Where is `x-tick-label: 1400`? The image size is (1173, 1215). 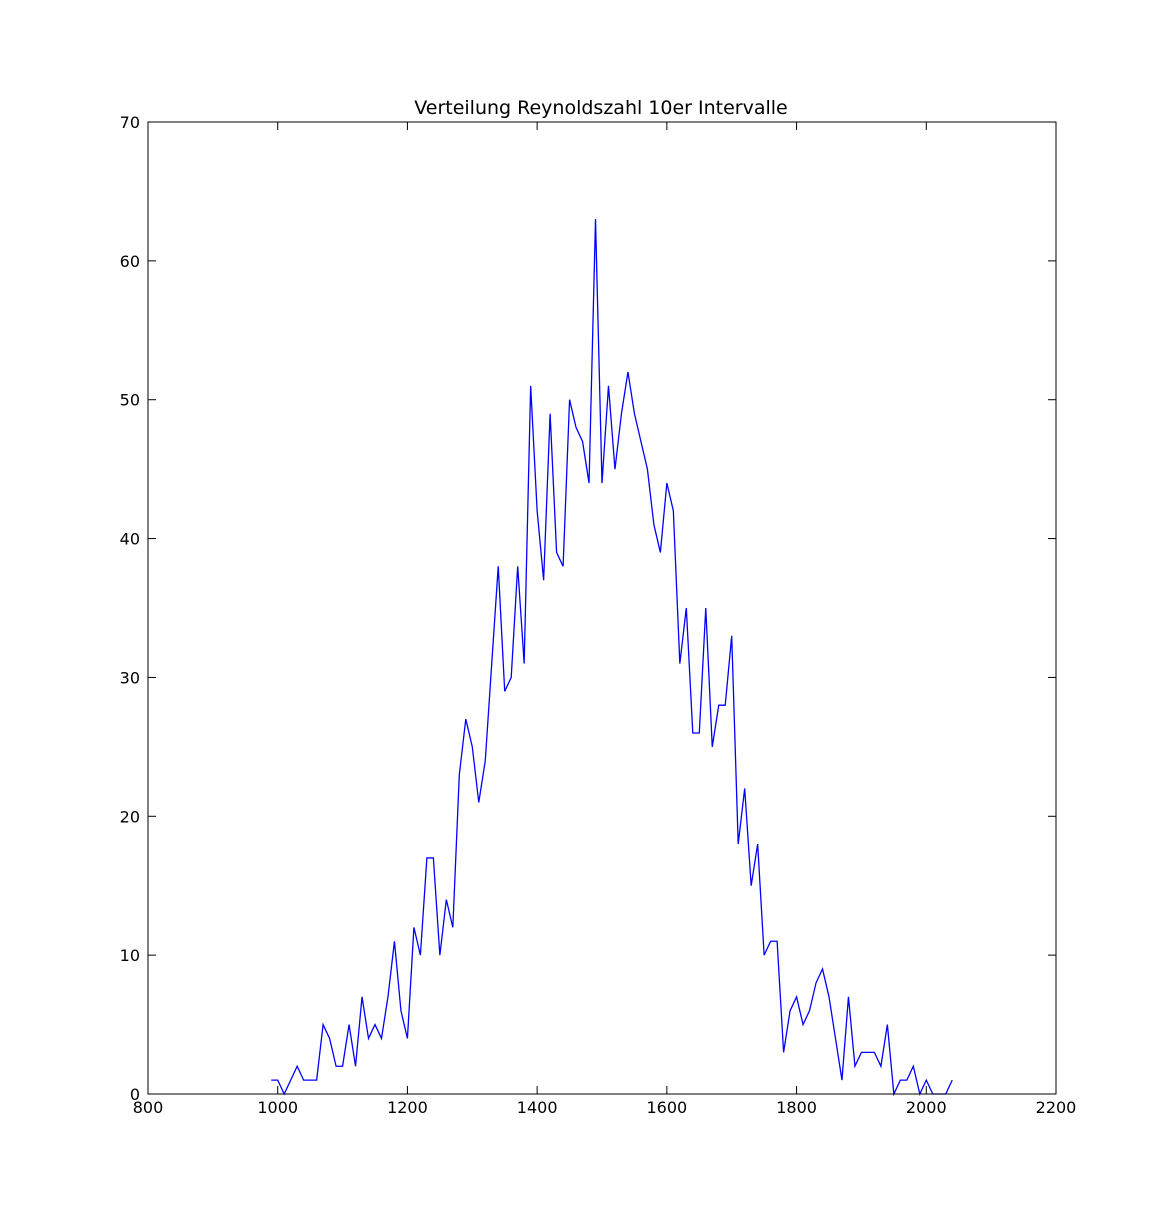 x-tick-label: 1400 is located at coordinates (537, 1107).